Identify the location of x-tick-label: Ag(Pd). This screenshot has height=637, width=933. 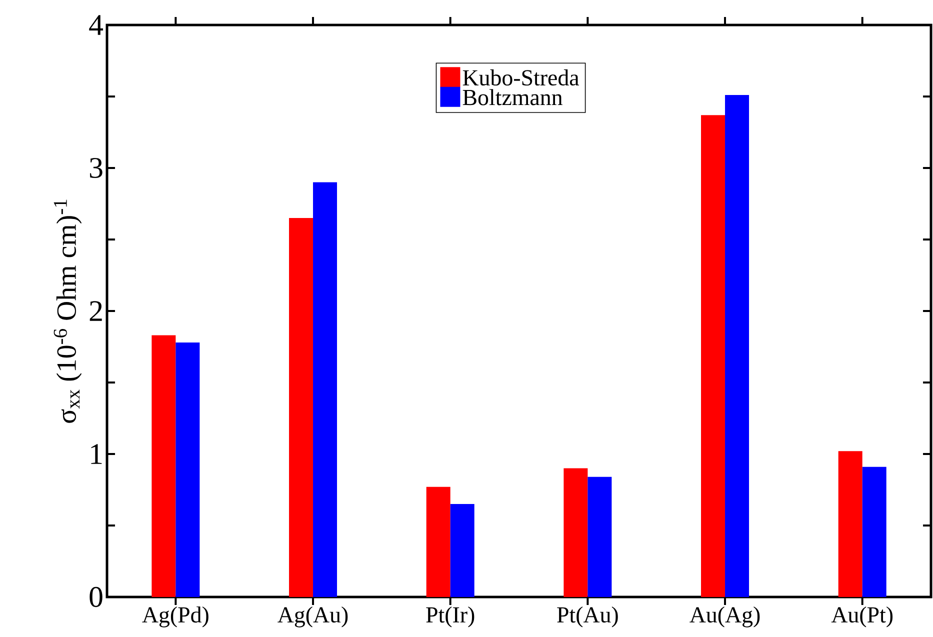
(175, 617).